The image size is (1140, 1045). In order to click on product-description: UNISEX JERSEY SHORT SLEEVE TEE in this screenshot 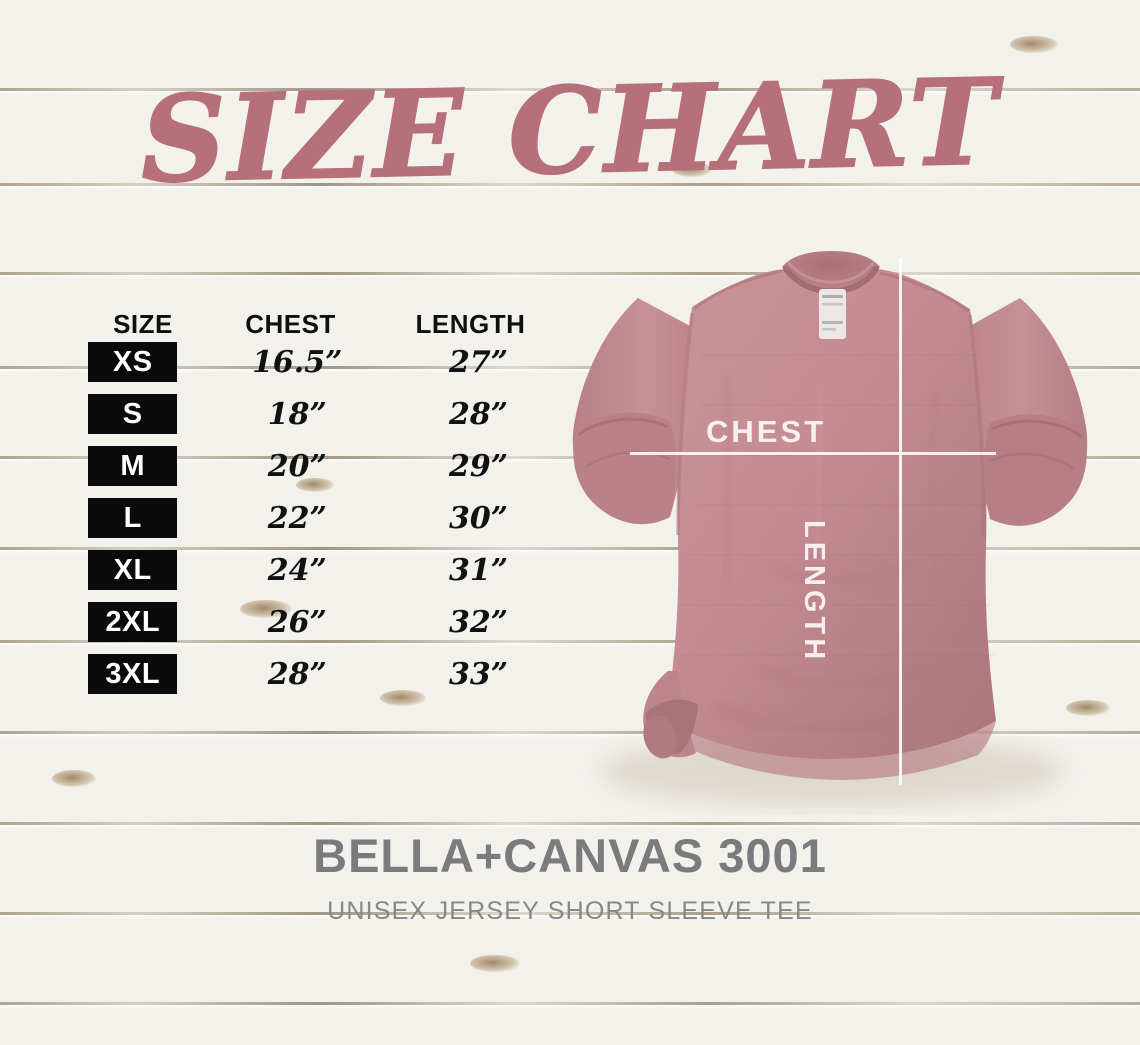, I will do `click(570, 911)`.